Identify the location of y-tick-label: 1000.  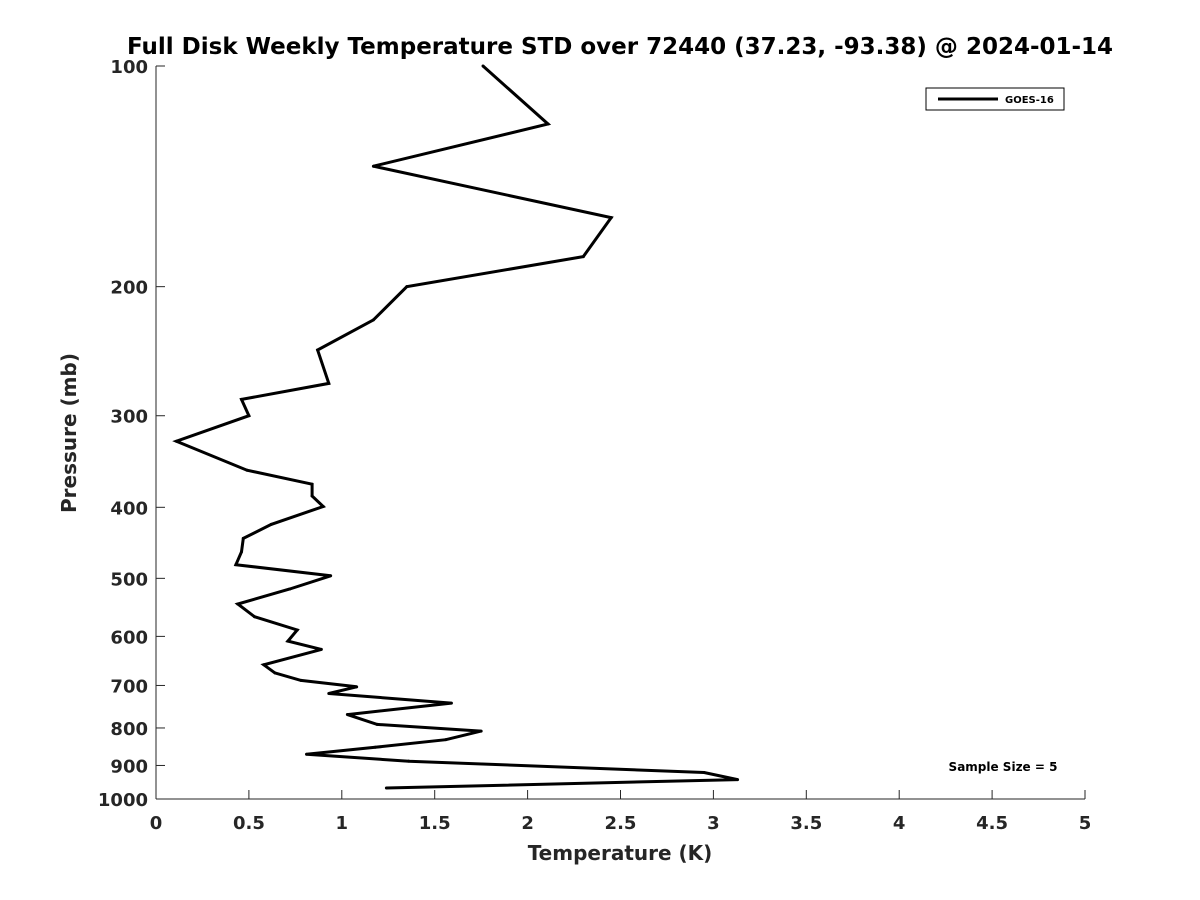
(123, 800).